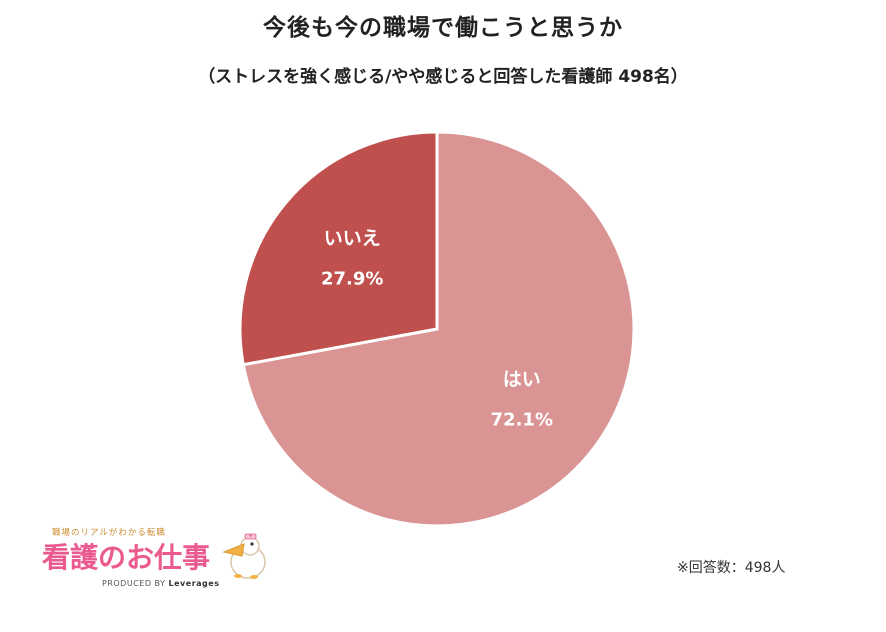 The width and height of the screenshot is (886, 632). I want to click on logo-credit: PRODUCED BY Leverages, so click(160, 583).